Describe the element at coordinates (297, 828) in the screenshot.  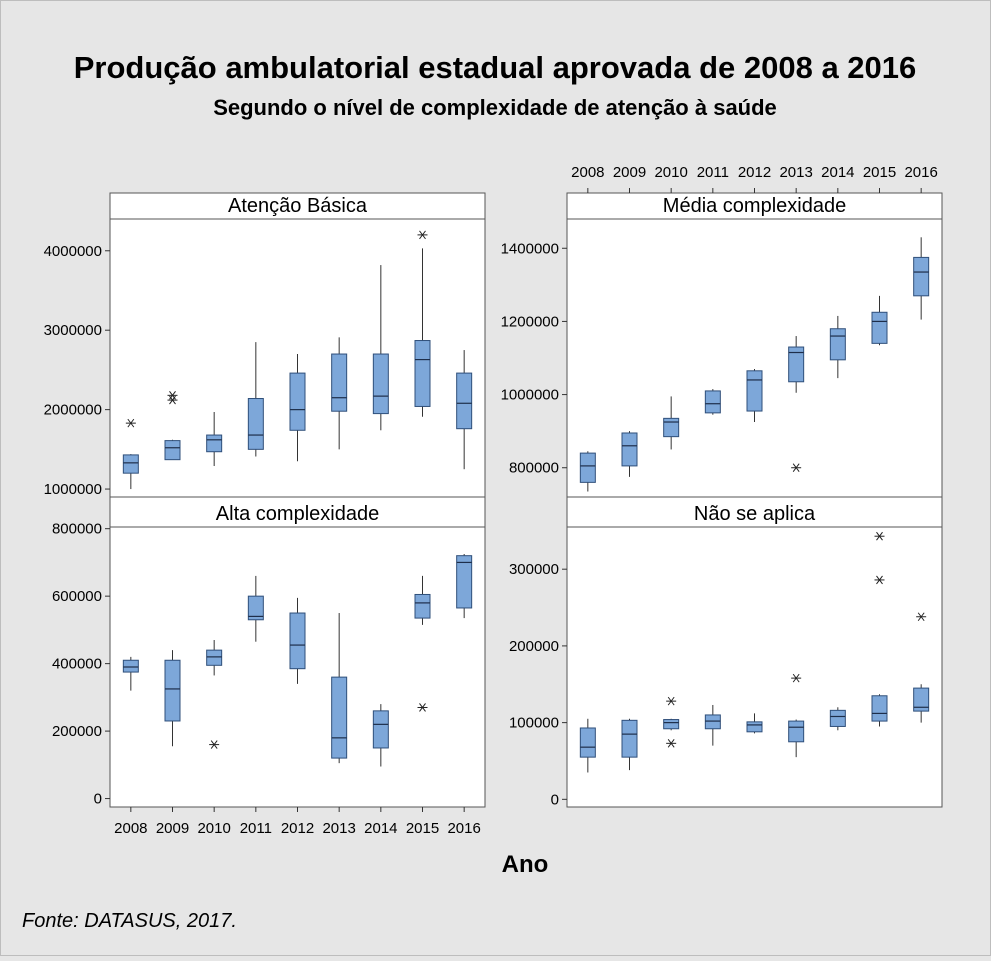
I see `x-tick-label: 2012` at that location.